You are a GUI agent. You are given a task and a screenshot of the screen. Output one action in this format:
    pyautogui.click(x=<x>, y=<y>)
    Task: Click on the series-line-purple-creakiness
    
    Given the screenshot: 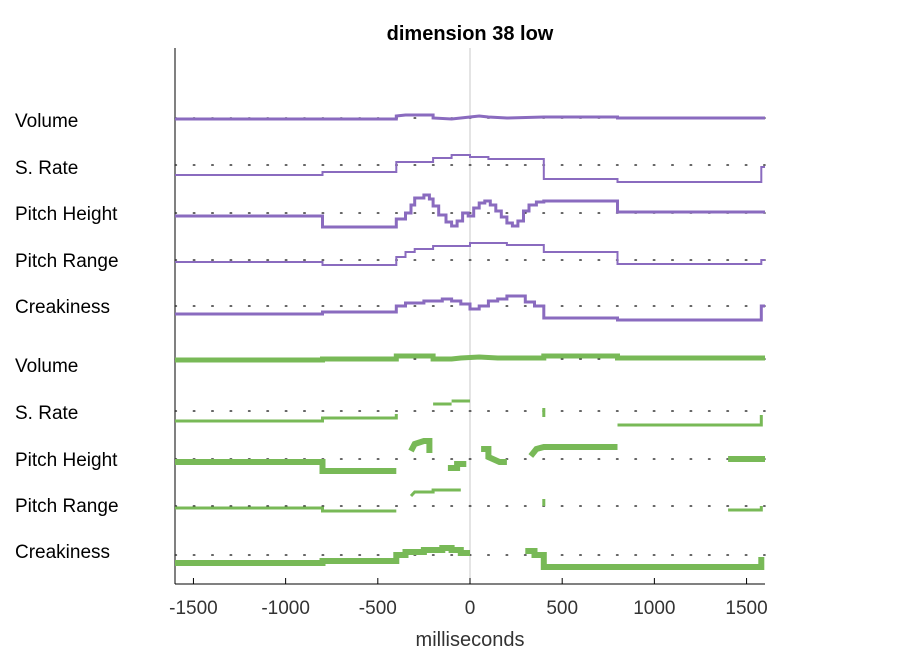 What is the action you would take?
    pyautogui.click(x=470, y=308)
    